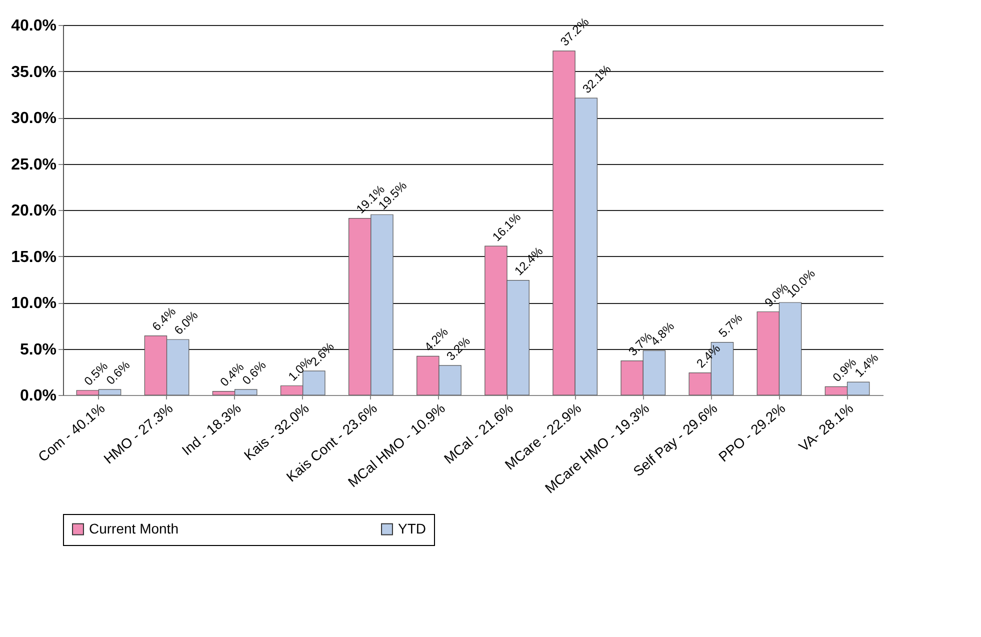 Image resolution: width=981 pixels, height=637 pixels. I want to click on y-tick-label: 35.0%, so click(33, 72).